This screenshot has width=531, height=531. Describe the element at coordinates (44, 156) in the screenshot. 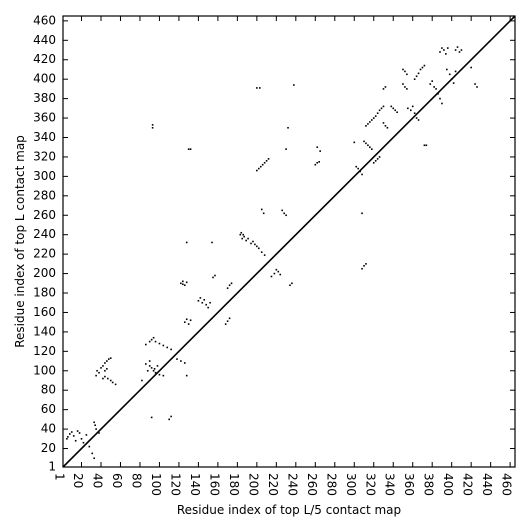

I see `y-tick-label: 320` at that location.